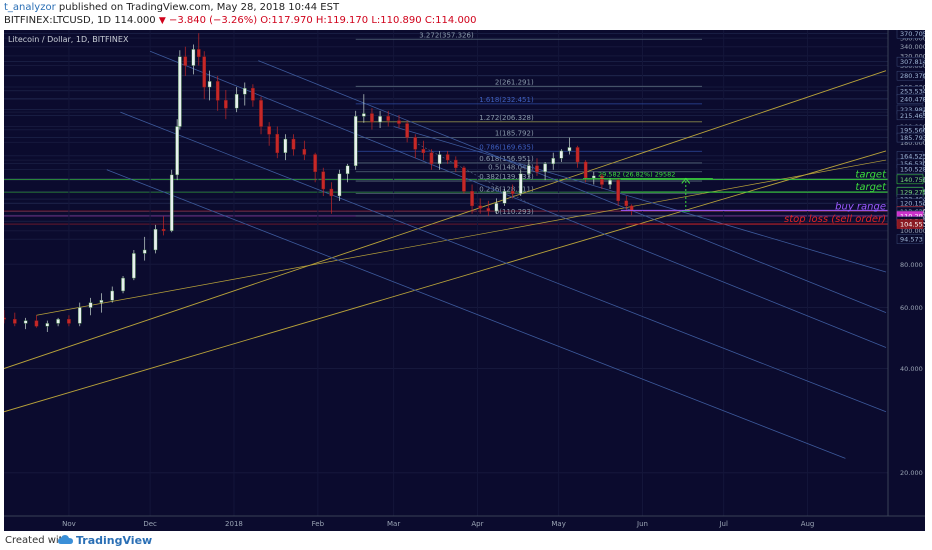 This screenshot has width=932, height=550. Describe the element at coordinates (58, 20) in the screenshot. I see `symbol-text: BITFINEX:LTCUSD, 1D` at that location.